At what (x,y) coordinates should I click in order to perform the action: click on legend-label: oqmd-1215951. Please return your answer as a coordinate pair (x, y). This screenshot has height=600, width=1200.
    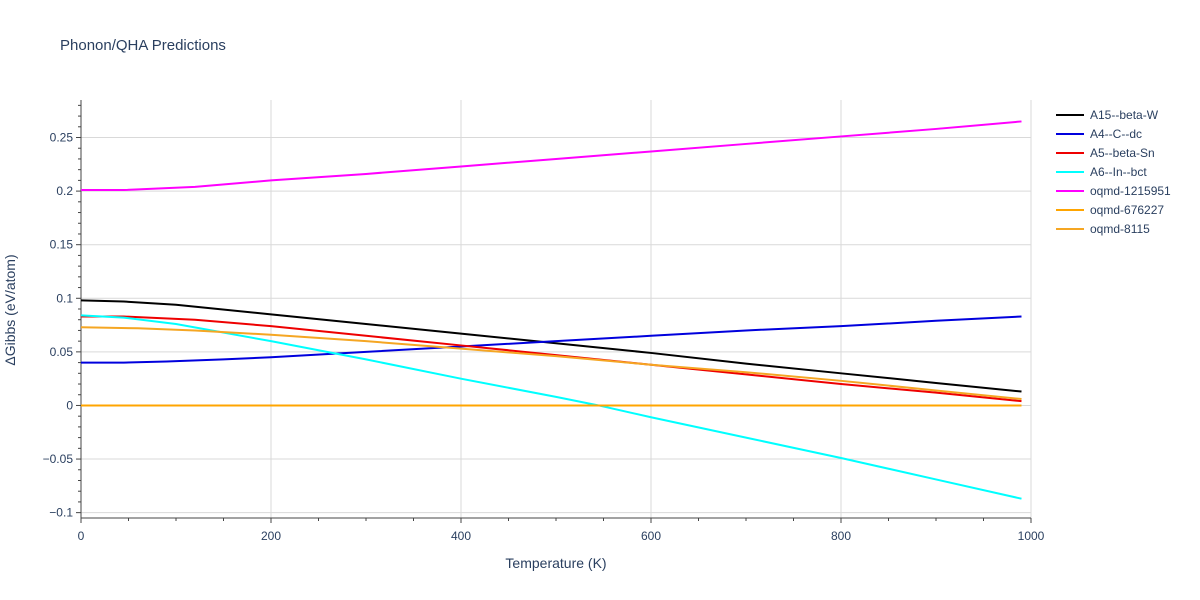
    Looking at the image, I should click on (1130, 191).